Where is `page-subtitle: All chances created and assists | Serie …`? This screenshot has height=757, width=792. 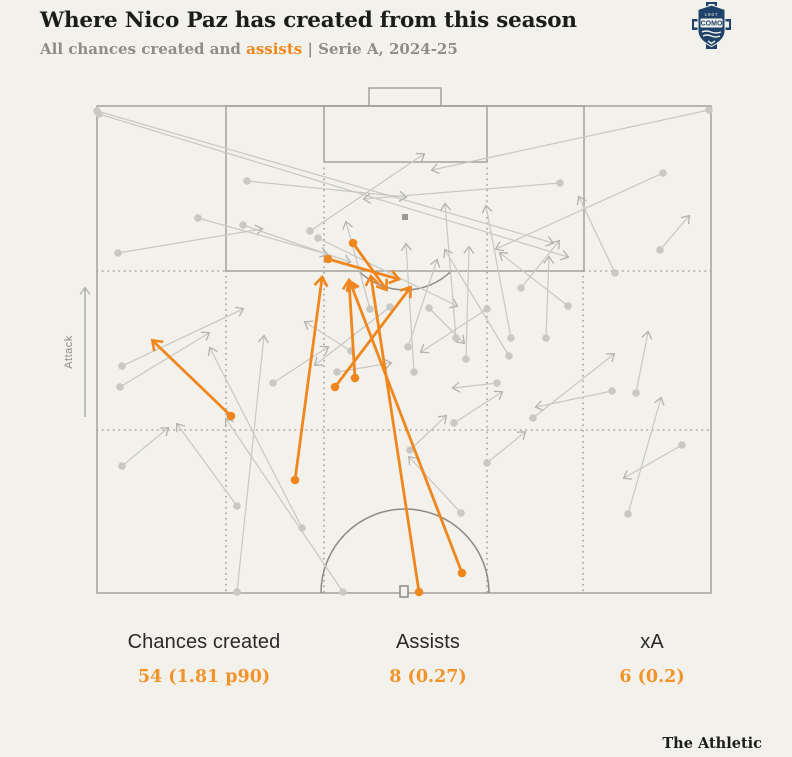 page-subtitle: All chances created and assists | Serie … is located at coordinates (360, 49).